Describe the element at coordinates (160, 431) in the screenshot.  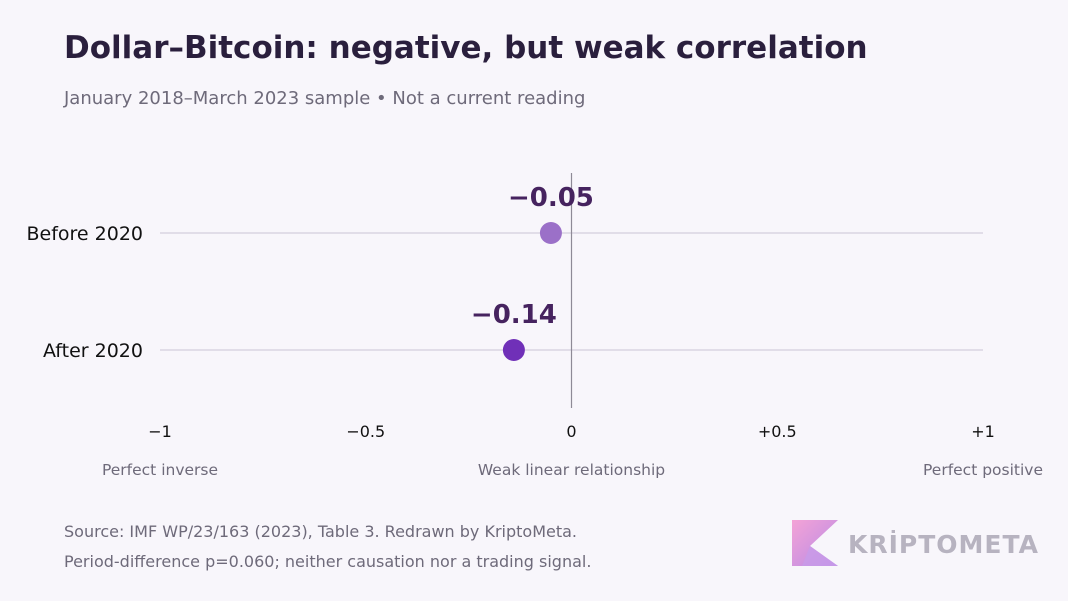
I see `x-tick-label: −1` at that location.